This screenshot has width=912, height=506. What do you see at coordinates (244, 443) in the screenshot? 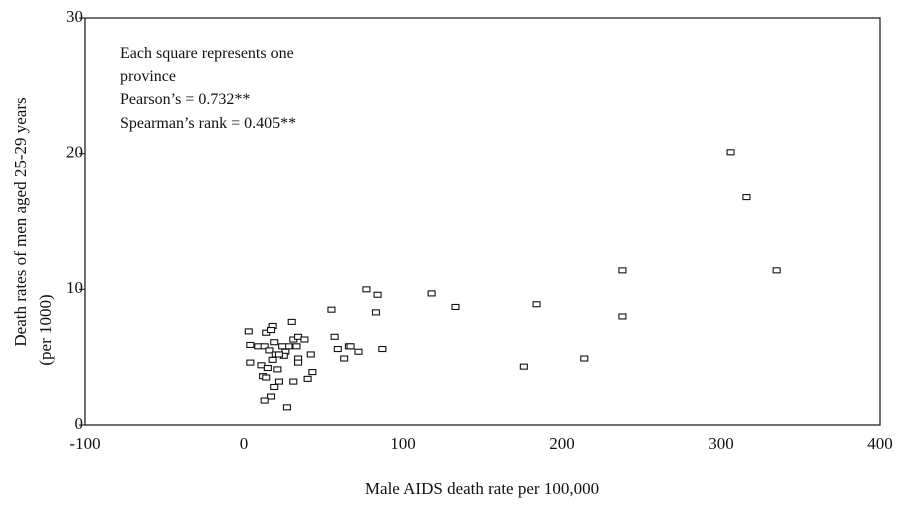
I see `x-tick-label: 0` at bounding box center [244, 443].